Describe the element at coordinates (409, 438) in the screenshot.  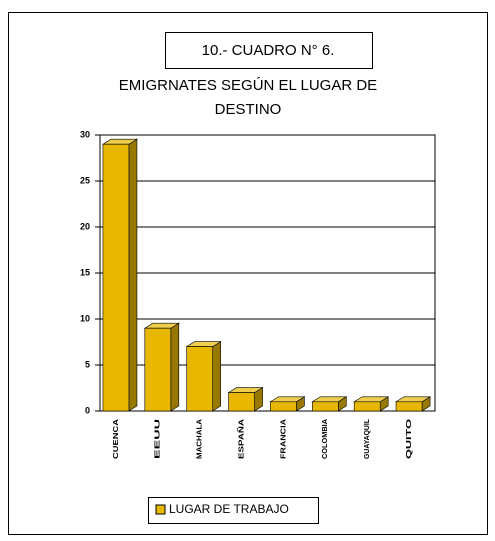
I see `x-tick-label: QUITO` at that location.